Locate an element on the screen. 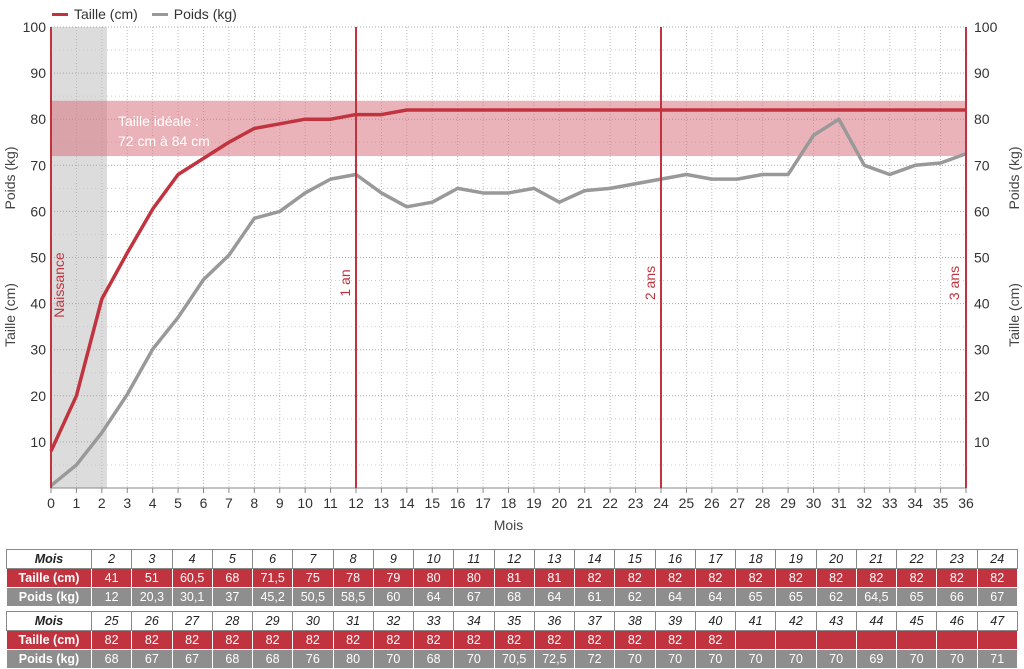 This screenshot has width=1024, height=669. table-cell: 69 is located at coordinates (876, 659).